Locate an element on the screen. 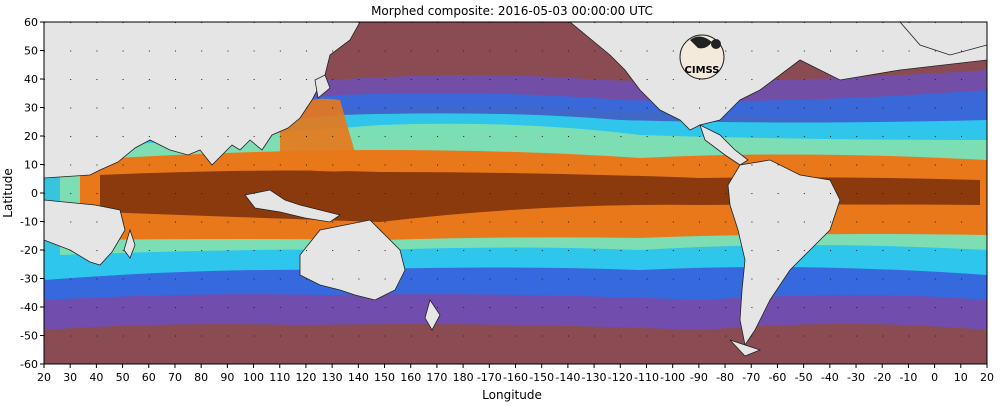 The image size is (1004, 410). y-tick-label: 0 is located at coordinates (34, 193).